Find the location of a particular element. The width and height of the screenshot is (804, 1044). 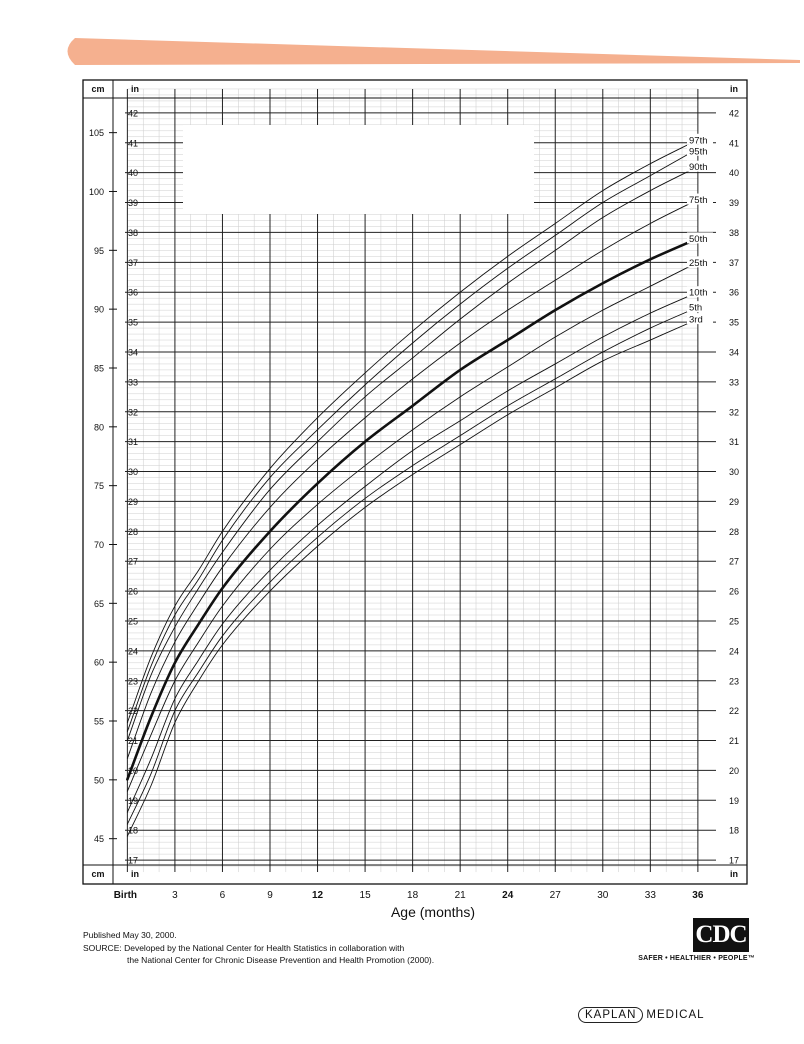

inch-tick-label-left: 41 is located at coordinates (133, 143).